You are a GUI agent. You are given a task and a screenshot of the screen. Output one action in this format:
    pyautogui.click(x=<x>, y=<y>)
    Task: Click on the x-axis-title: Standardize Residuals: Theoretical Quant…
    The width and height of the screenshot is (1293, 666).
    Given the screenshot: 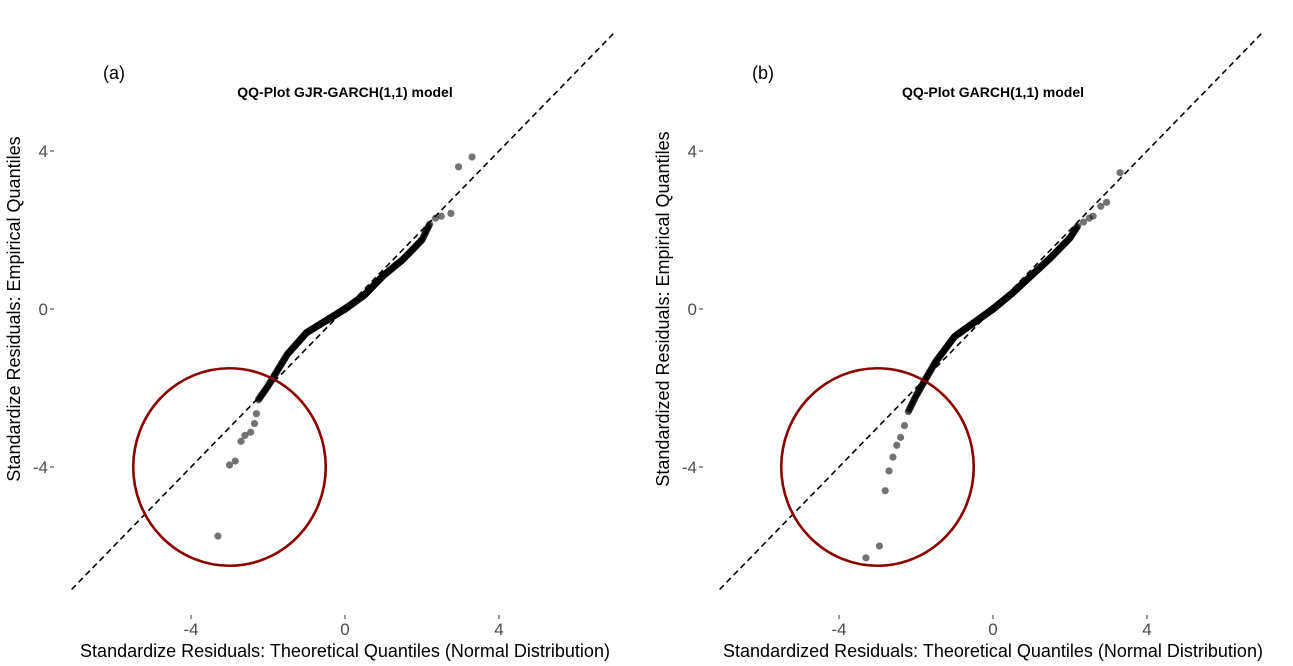 What is the action you would take?
    pyautogui.click(x=345, y=651)
    